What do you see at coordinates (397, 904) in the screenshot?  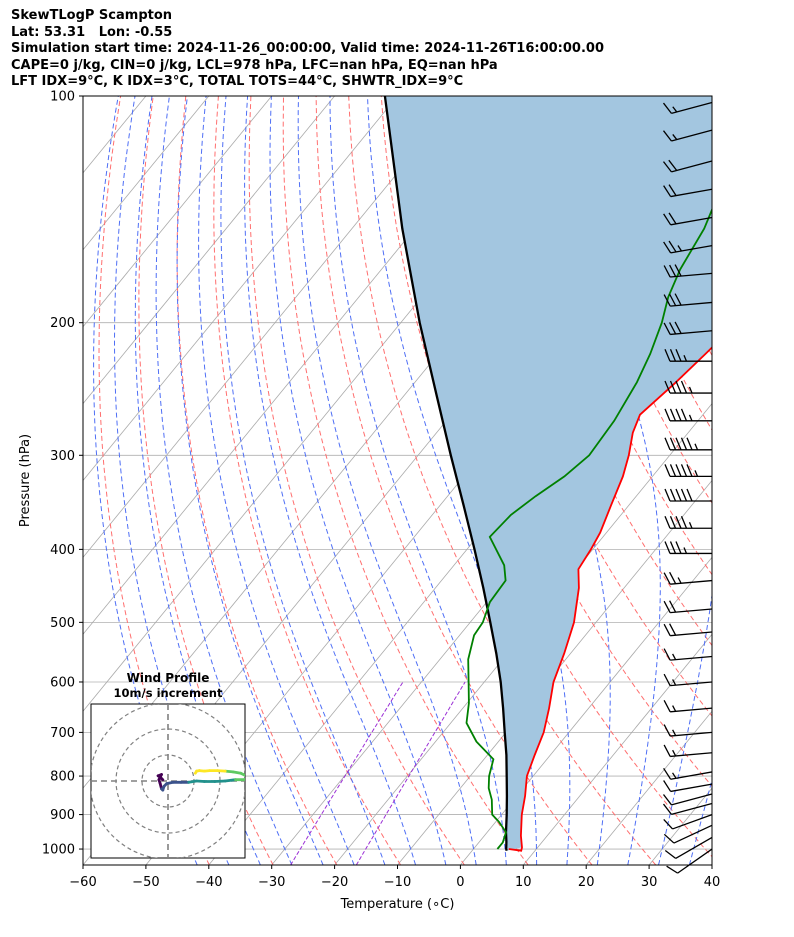 I see `x-axis-label: Temperature (∘C)` at bounding box center [397, 904].